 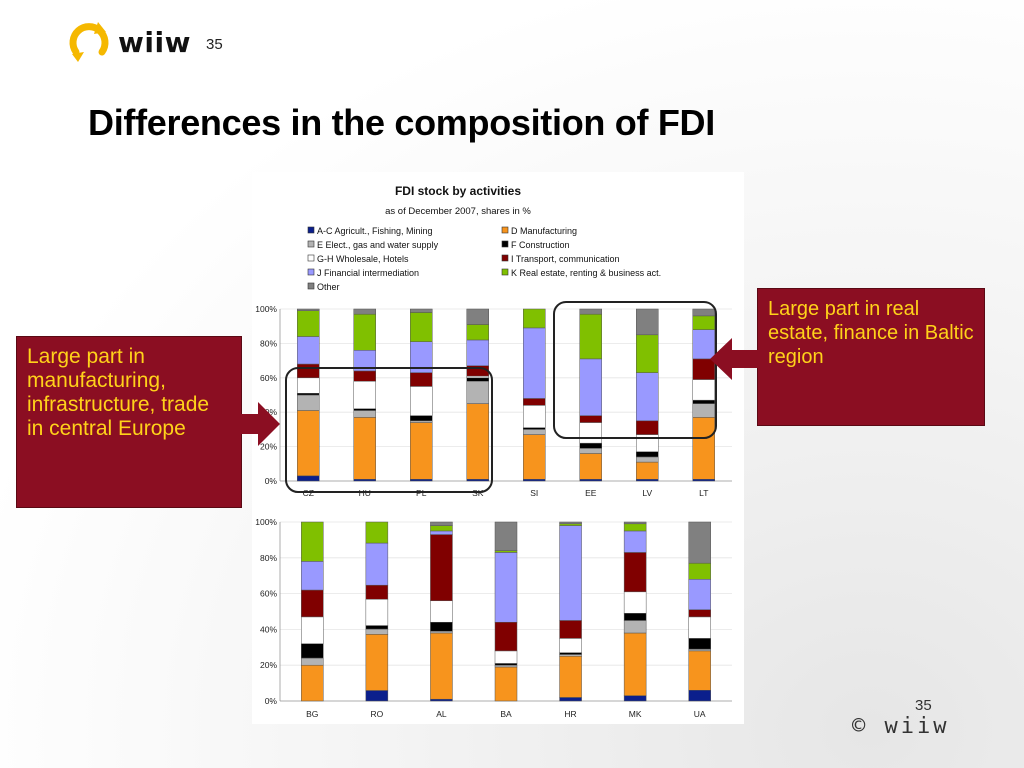 What do you see at coordinates (389, 430) in the screenshot?
I see `highlight-box-central-europe` at bounding box center [389, 430].